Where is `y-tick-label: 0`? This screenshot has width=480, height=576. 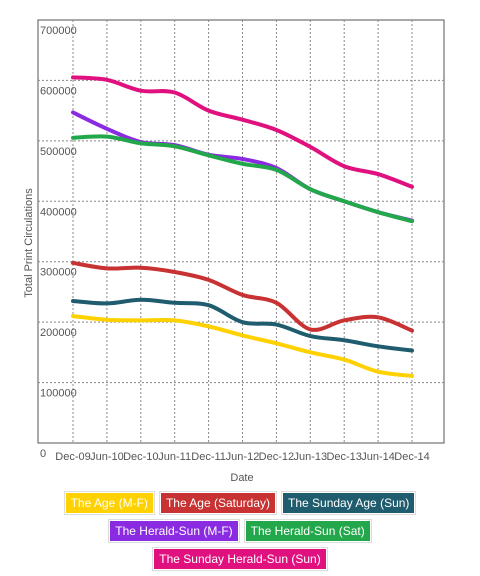 y-tick-label: 0 is located at coordinates (43, 454).